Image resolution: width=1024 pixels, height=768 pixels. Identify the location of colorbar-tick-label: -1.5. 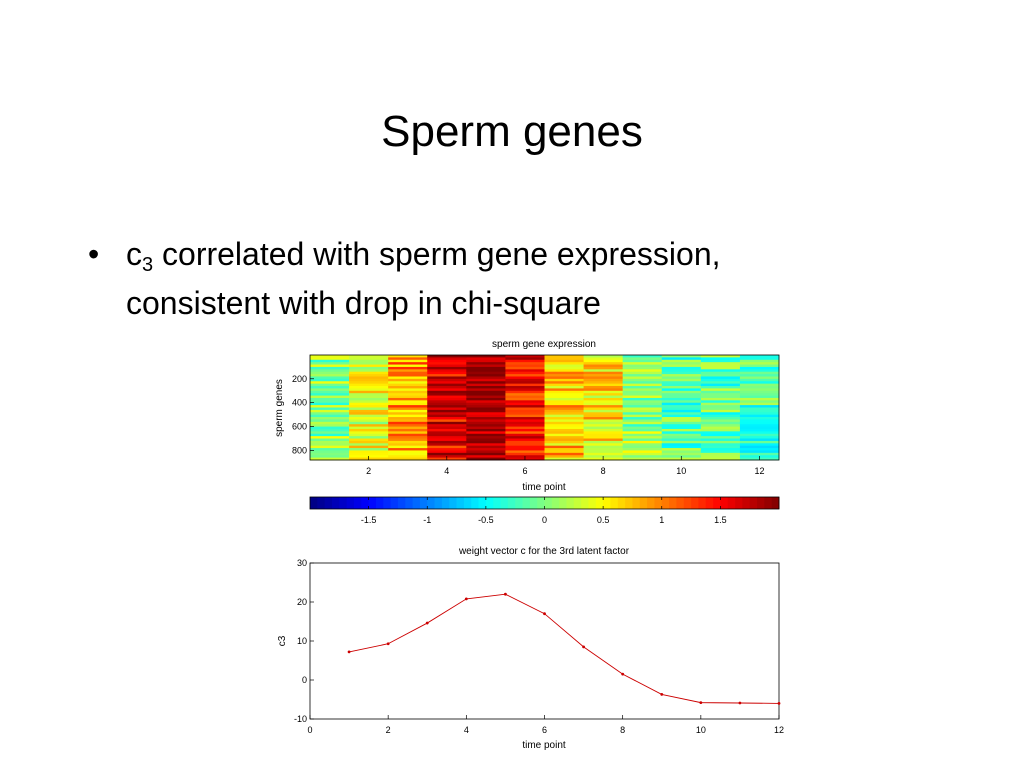
(369, 520).